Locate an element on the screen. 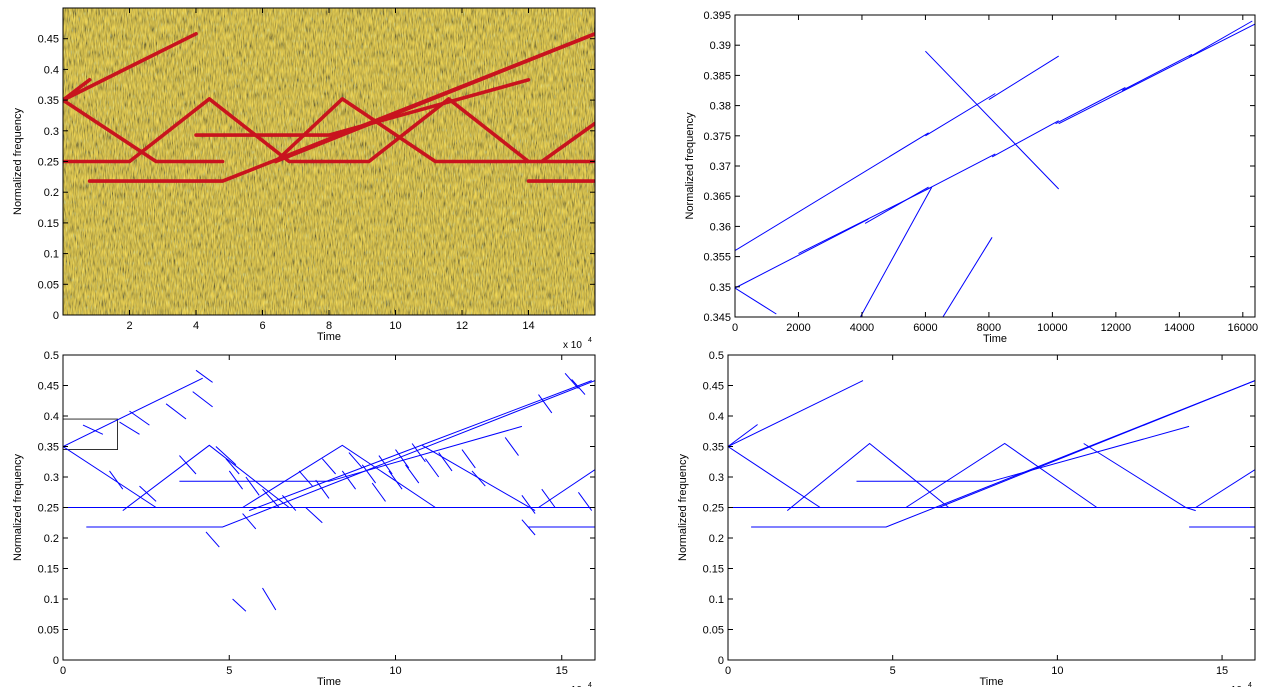  y-tick-label: 0.39 is located at coordinates (720, 46).